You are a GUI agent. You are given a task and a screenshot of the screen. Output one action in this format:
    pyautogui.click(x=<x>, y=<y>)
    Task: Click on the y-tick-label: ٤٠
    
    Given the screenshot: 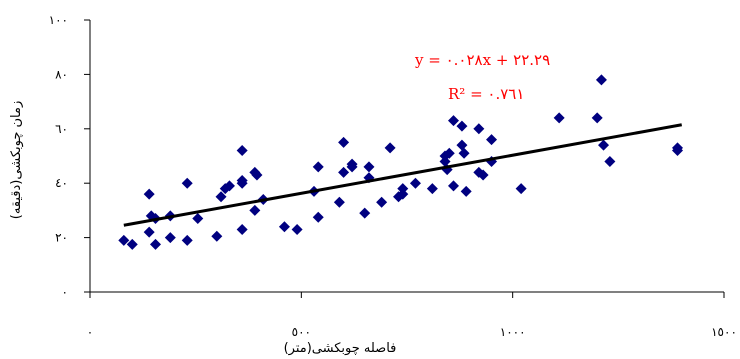 What is the action you would take?
    pyautogui.click(x=61, y=183)
    